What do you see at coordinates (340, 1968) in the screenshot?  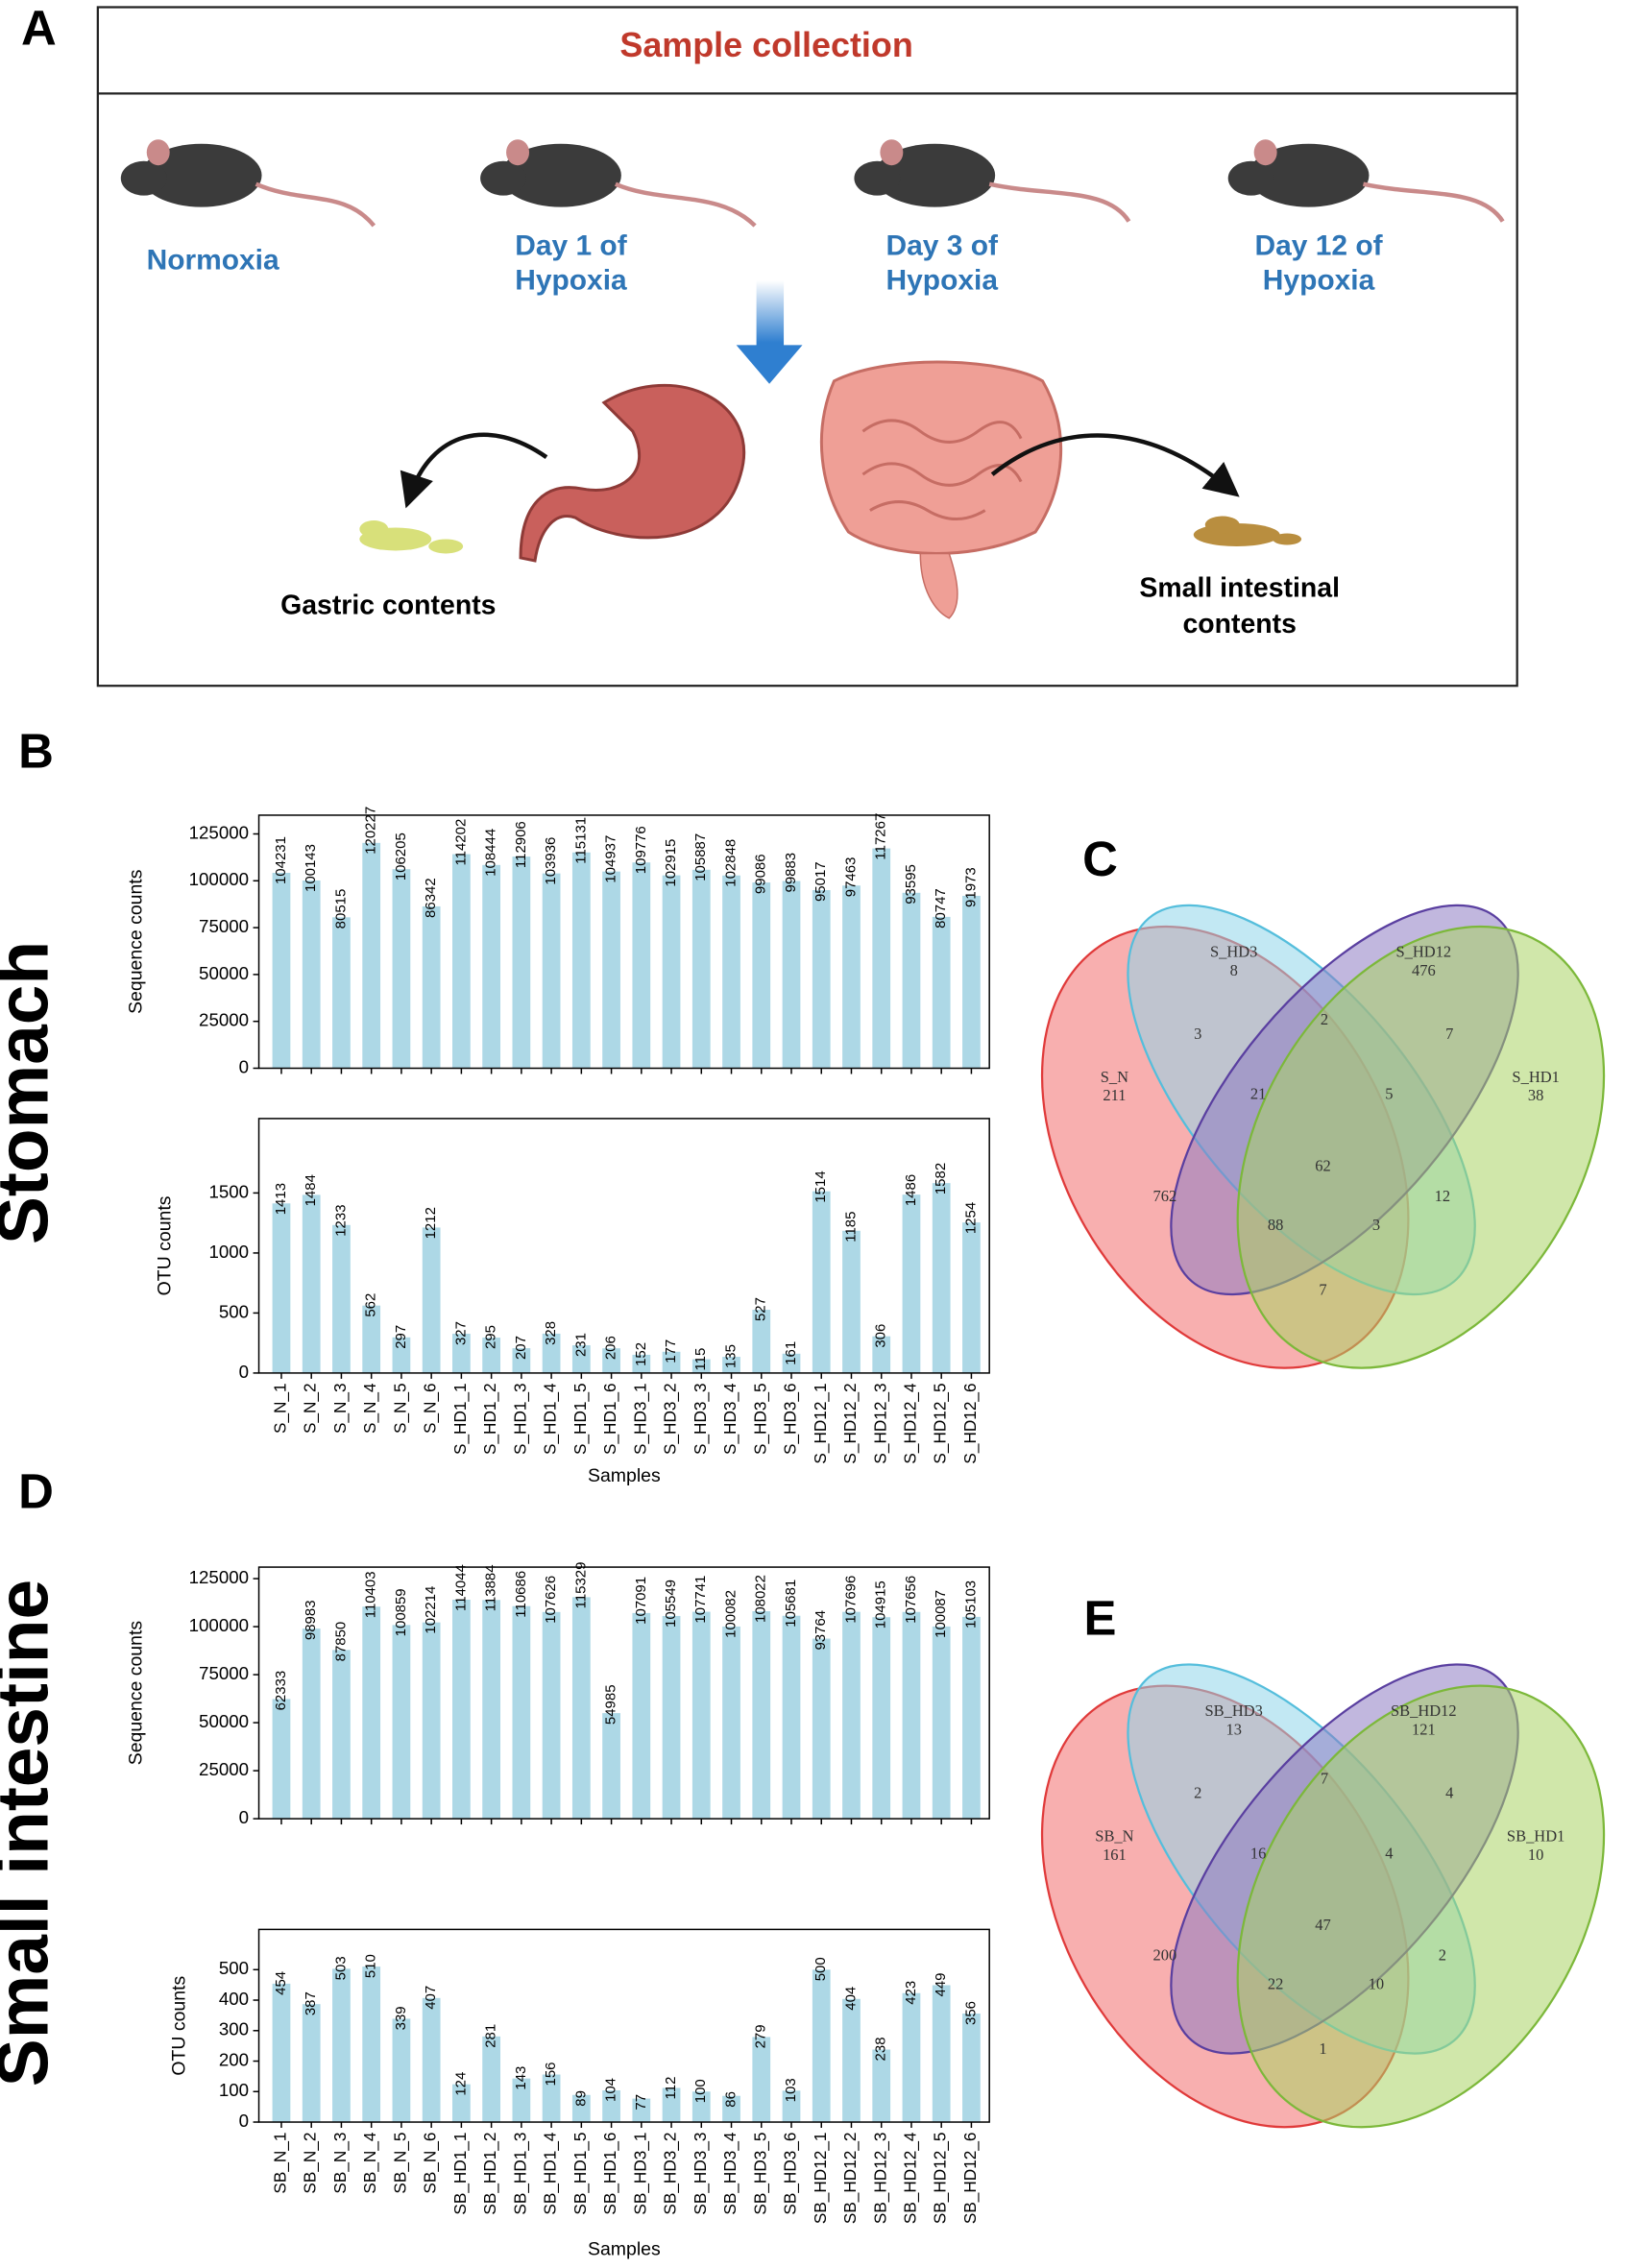 I see `bar-value-label: 503` at bounding box center [340, 1968].